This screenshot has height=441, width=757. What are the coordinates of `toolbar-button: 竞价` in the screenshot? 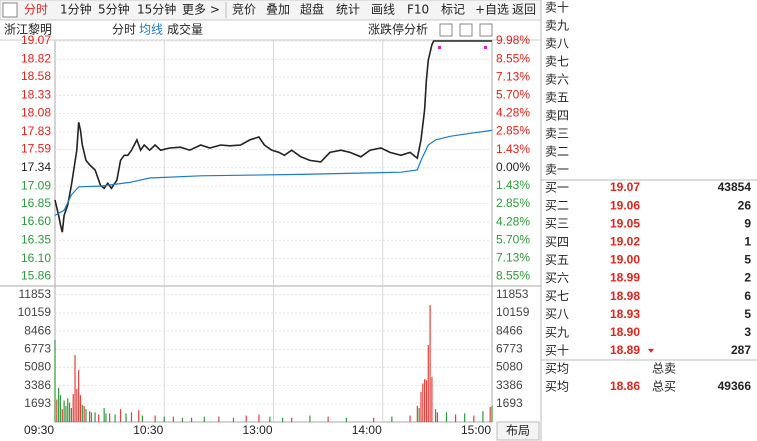 It's located at (244, 10).